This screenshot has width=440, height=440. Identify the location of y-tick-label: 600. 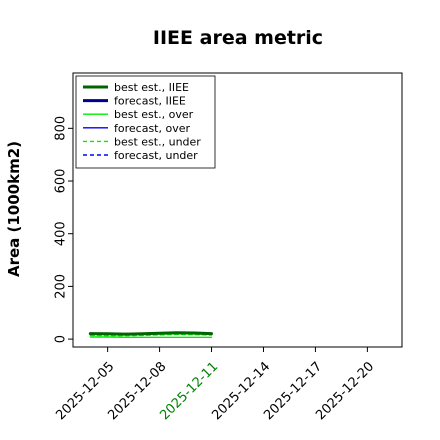
(61, 181).